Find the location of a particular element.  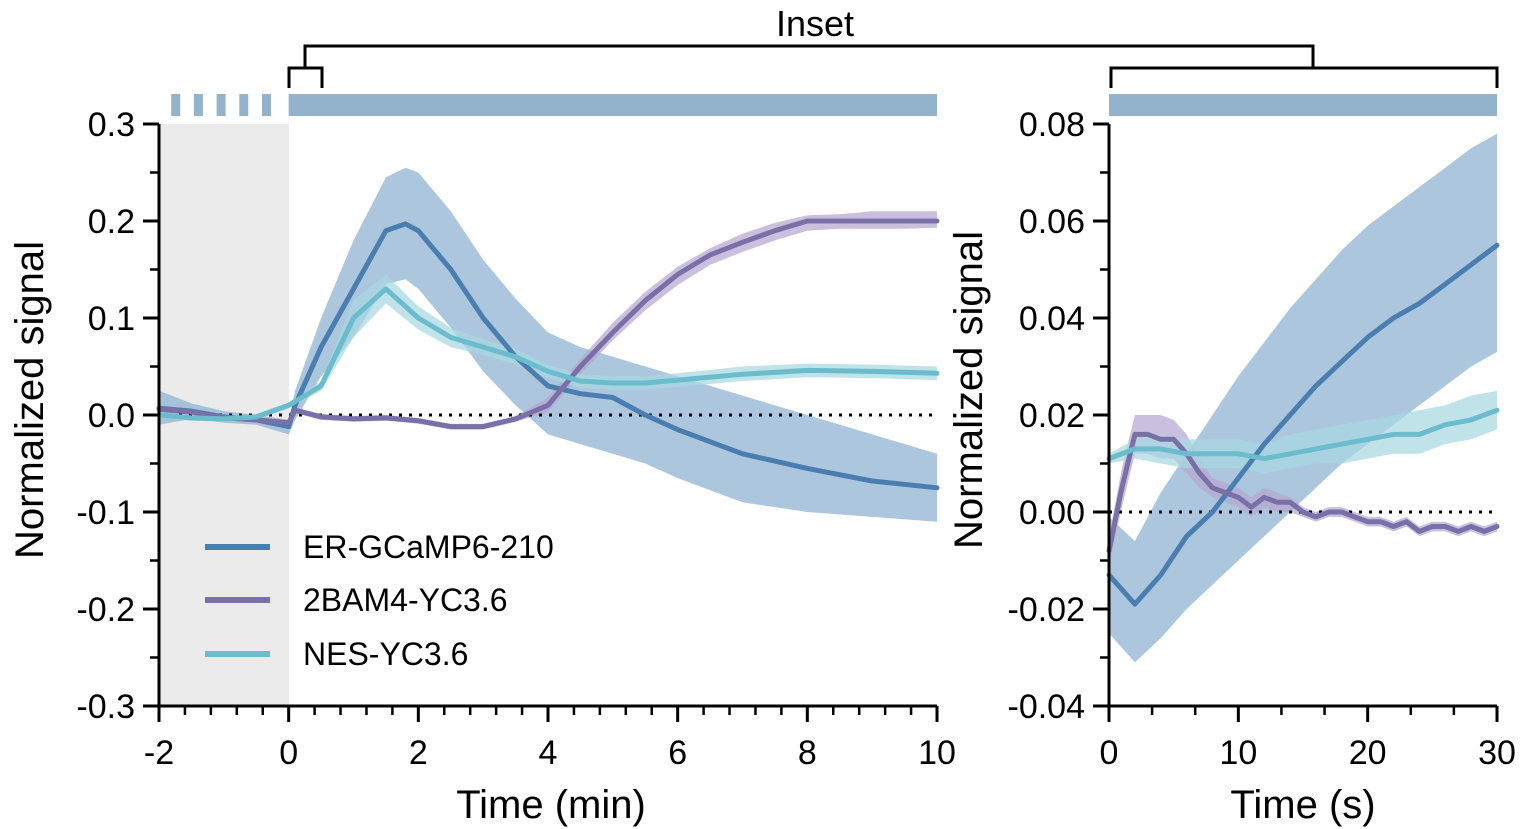

y-tick-label: 0.00 is located at coordinates (1052, 513).